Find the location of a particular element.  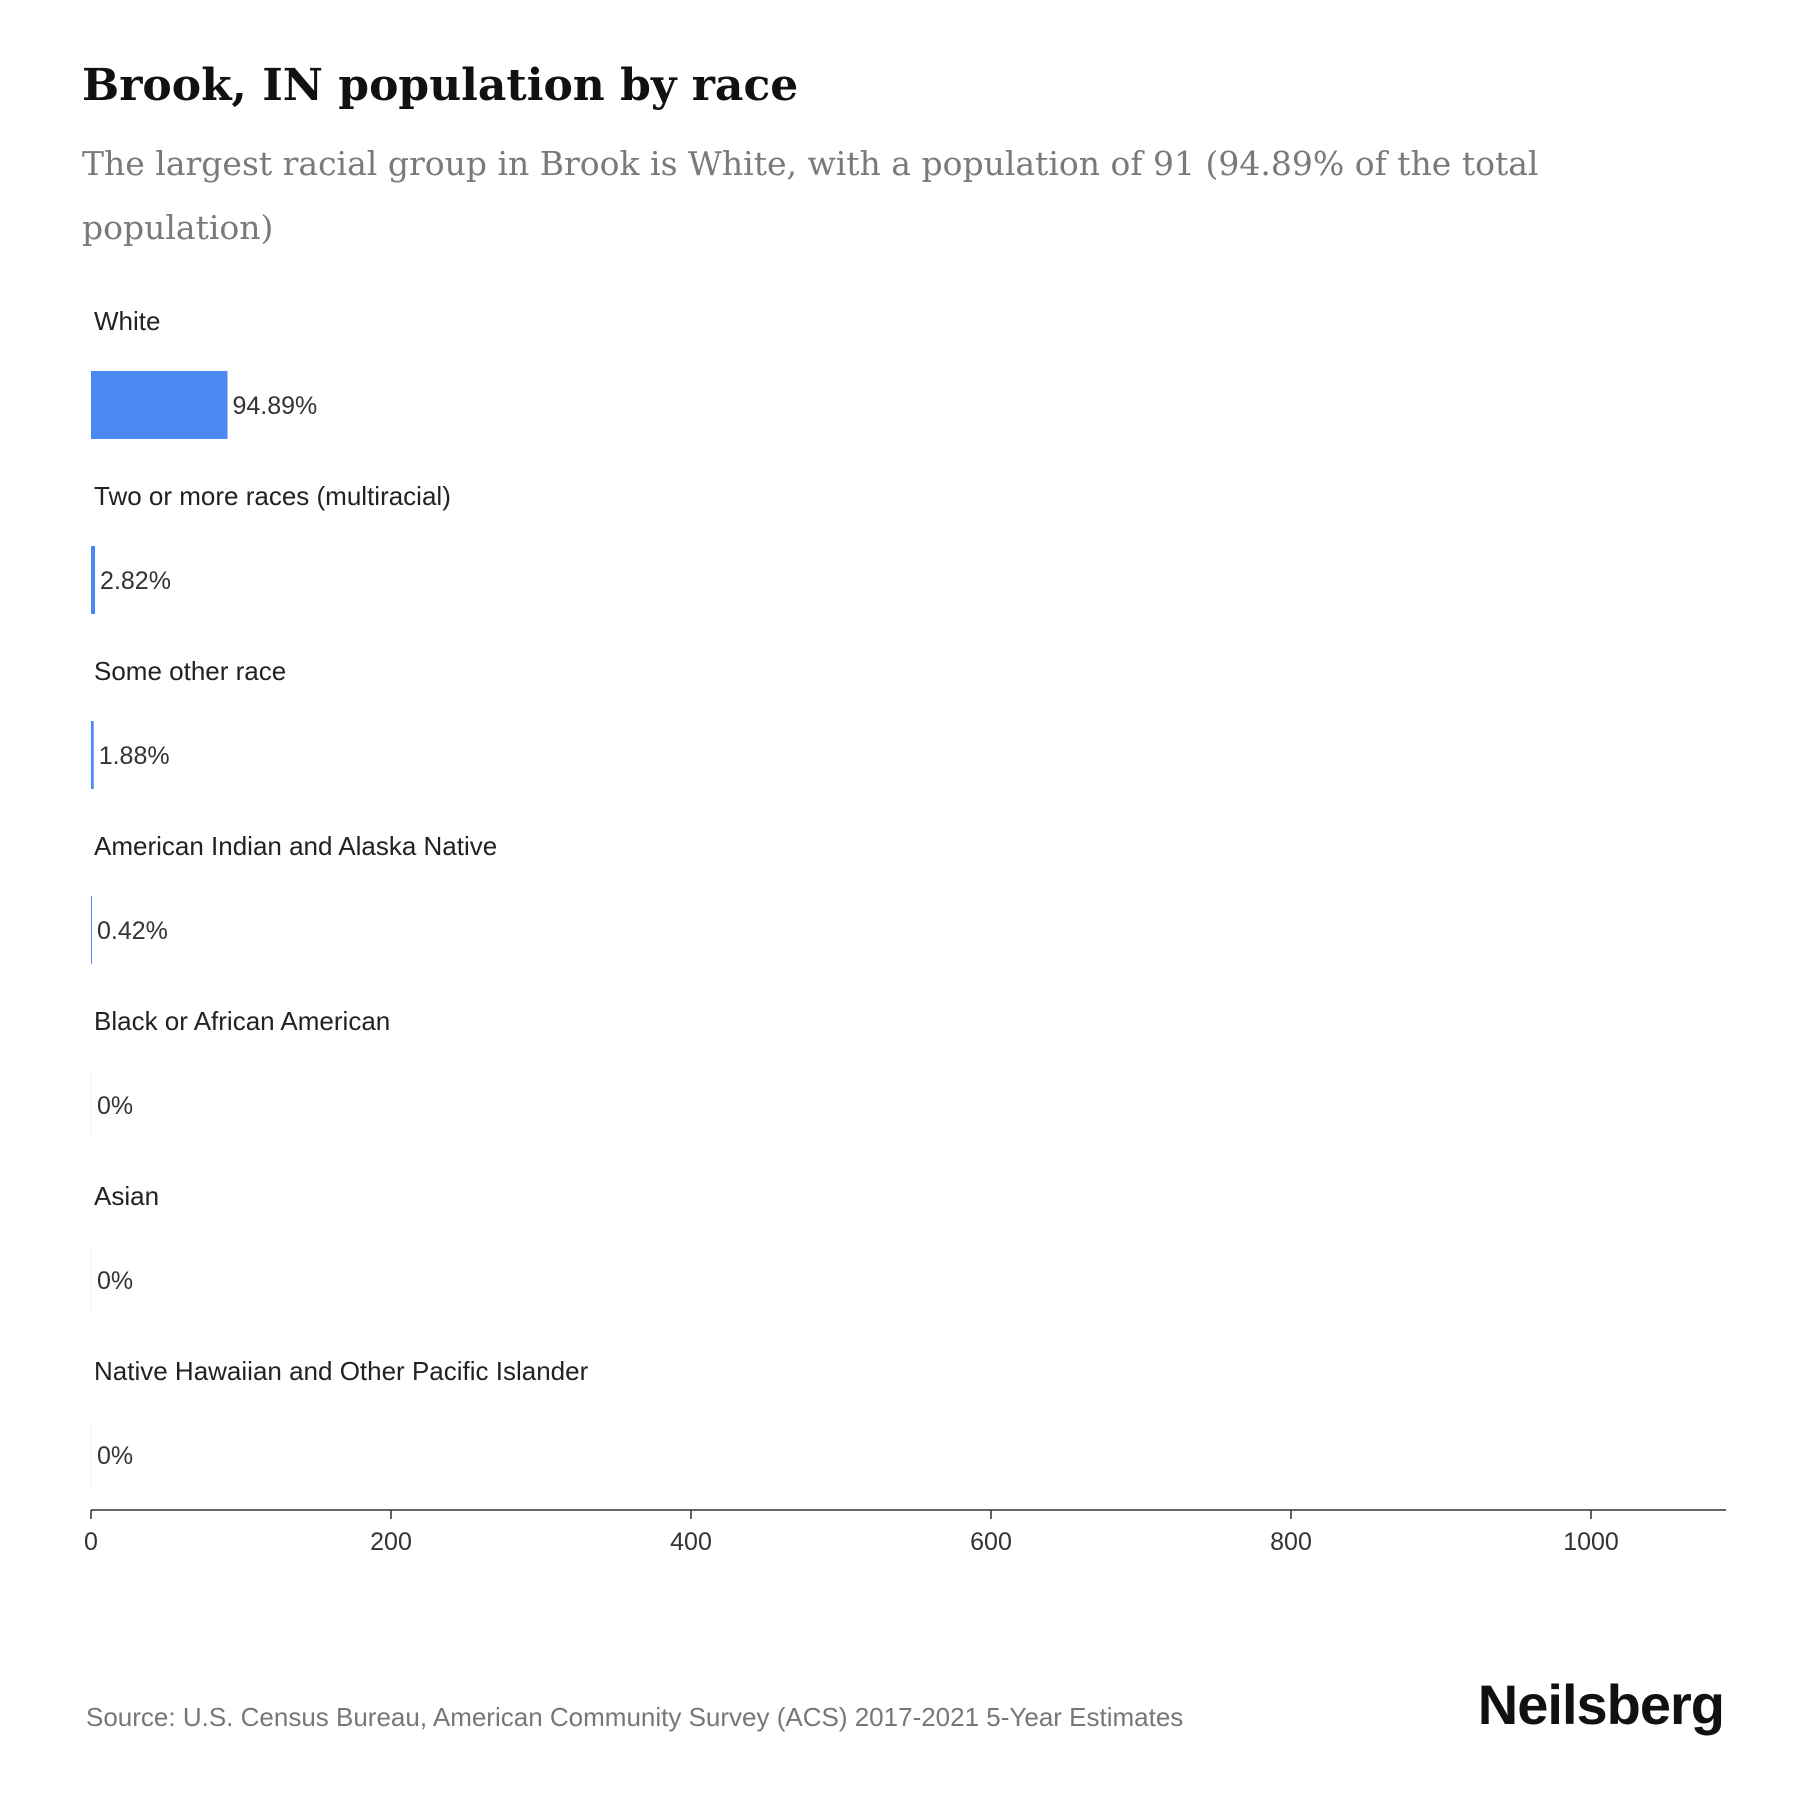

category-label: Black or African American is located at coordinates (242, 1021).